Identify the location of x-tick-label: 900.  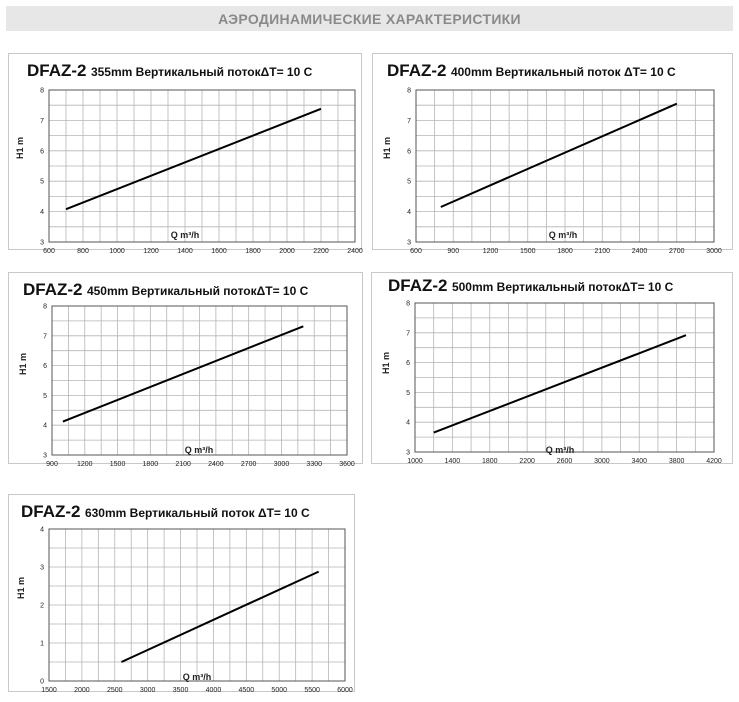
(52, 464).